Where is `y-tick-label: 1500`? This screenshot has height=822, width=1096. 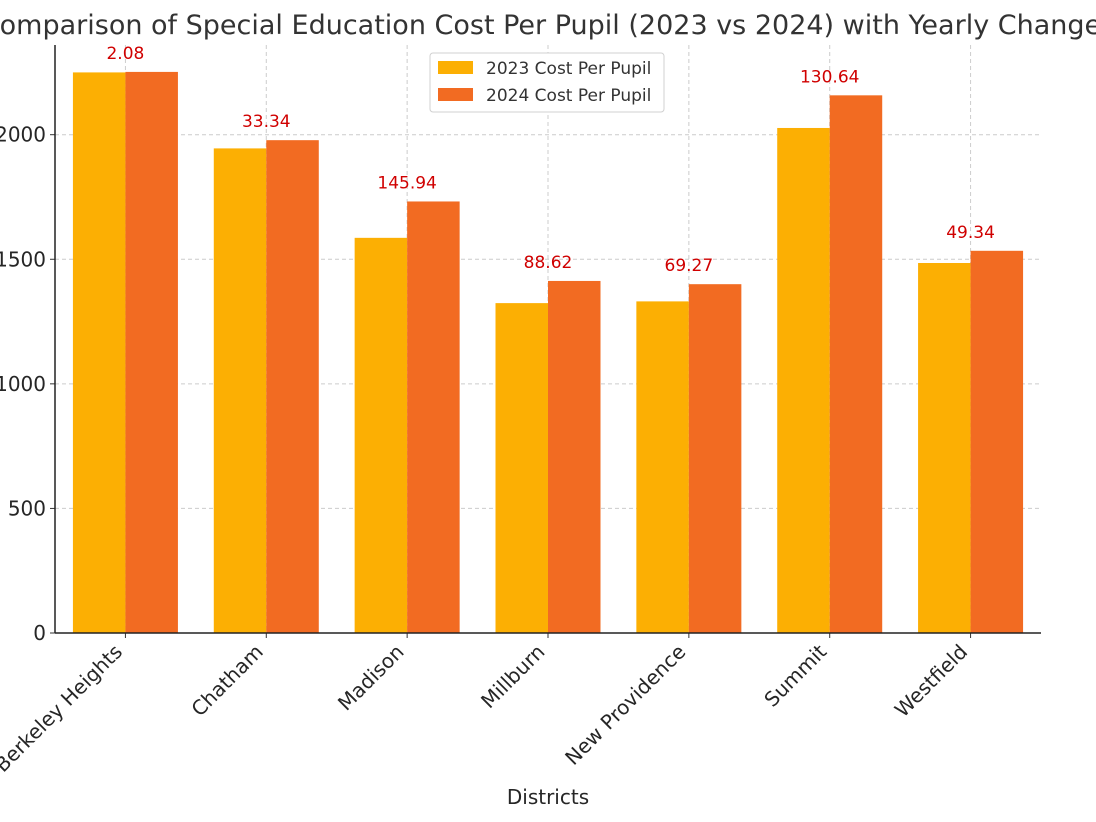 y-tick-label: 1500 is located at coordinates (23, 259).